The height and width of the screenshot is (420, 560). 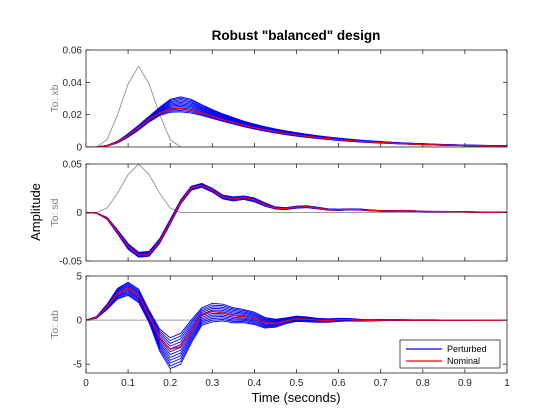 I want to click on x-tick-label: 1, so click(x=507, y=383).